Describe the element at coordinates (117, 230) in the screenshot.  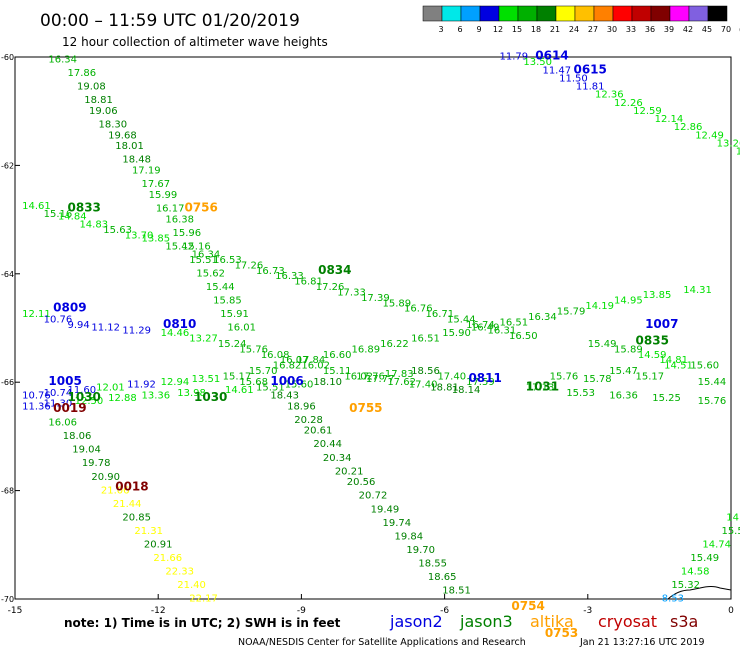
I see `wave-height-value: 15.63` at that location.